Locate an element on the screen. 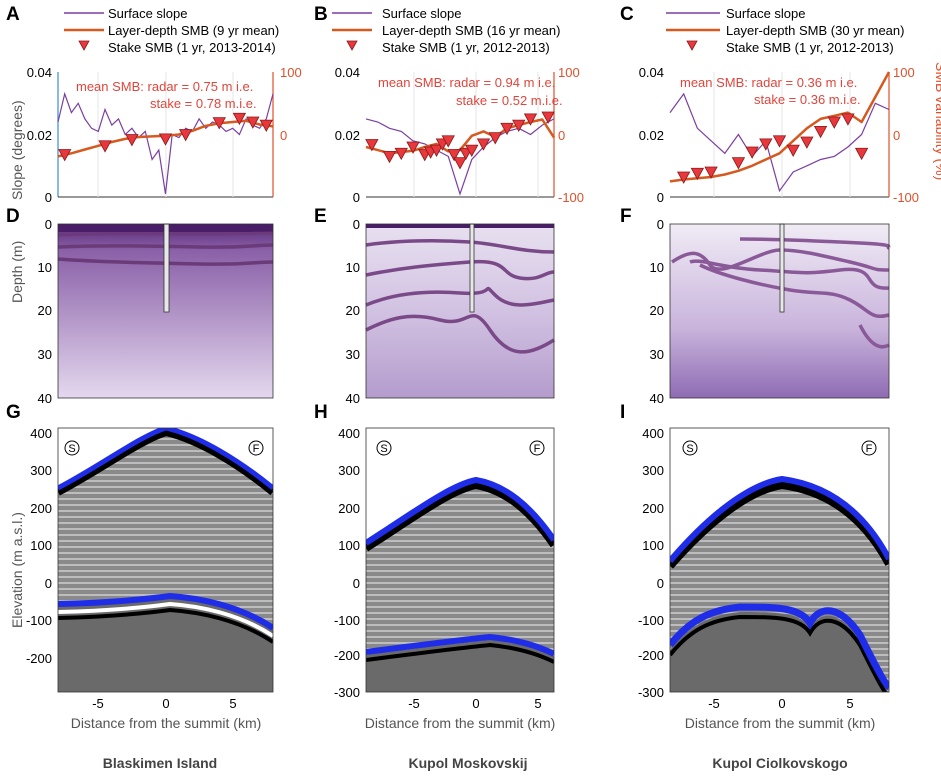 This screenshot has width=941, height=777. profile-h-frame is located at coordinates (460, 560).